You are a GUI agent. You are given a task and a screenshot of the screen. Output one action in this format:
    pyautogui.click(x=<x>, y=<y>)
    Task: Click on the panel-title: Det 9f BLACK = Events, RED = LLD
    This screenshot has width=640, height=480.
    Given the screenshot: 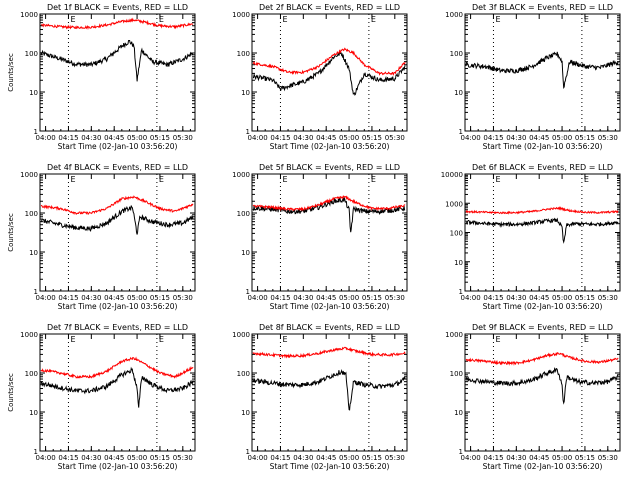 What is the action you would take?
    pyautogui.click(x=542, y=327)
    